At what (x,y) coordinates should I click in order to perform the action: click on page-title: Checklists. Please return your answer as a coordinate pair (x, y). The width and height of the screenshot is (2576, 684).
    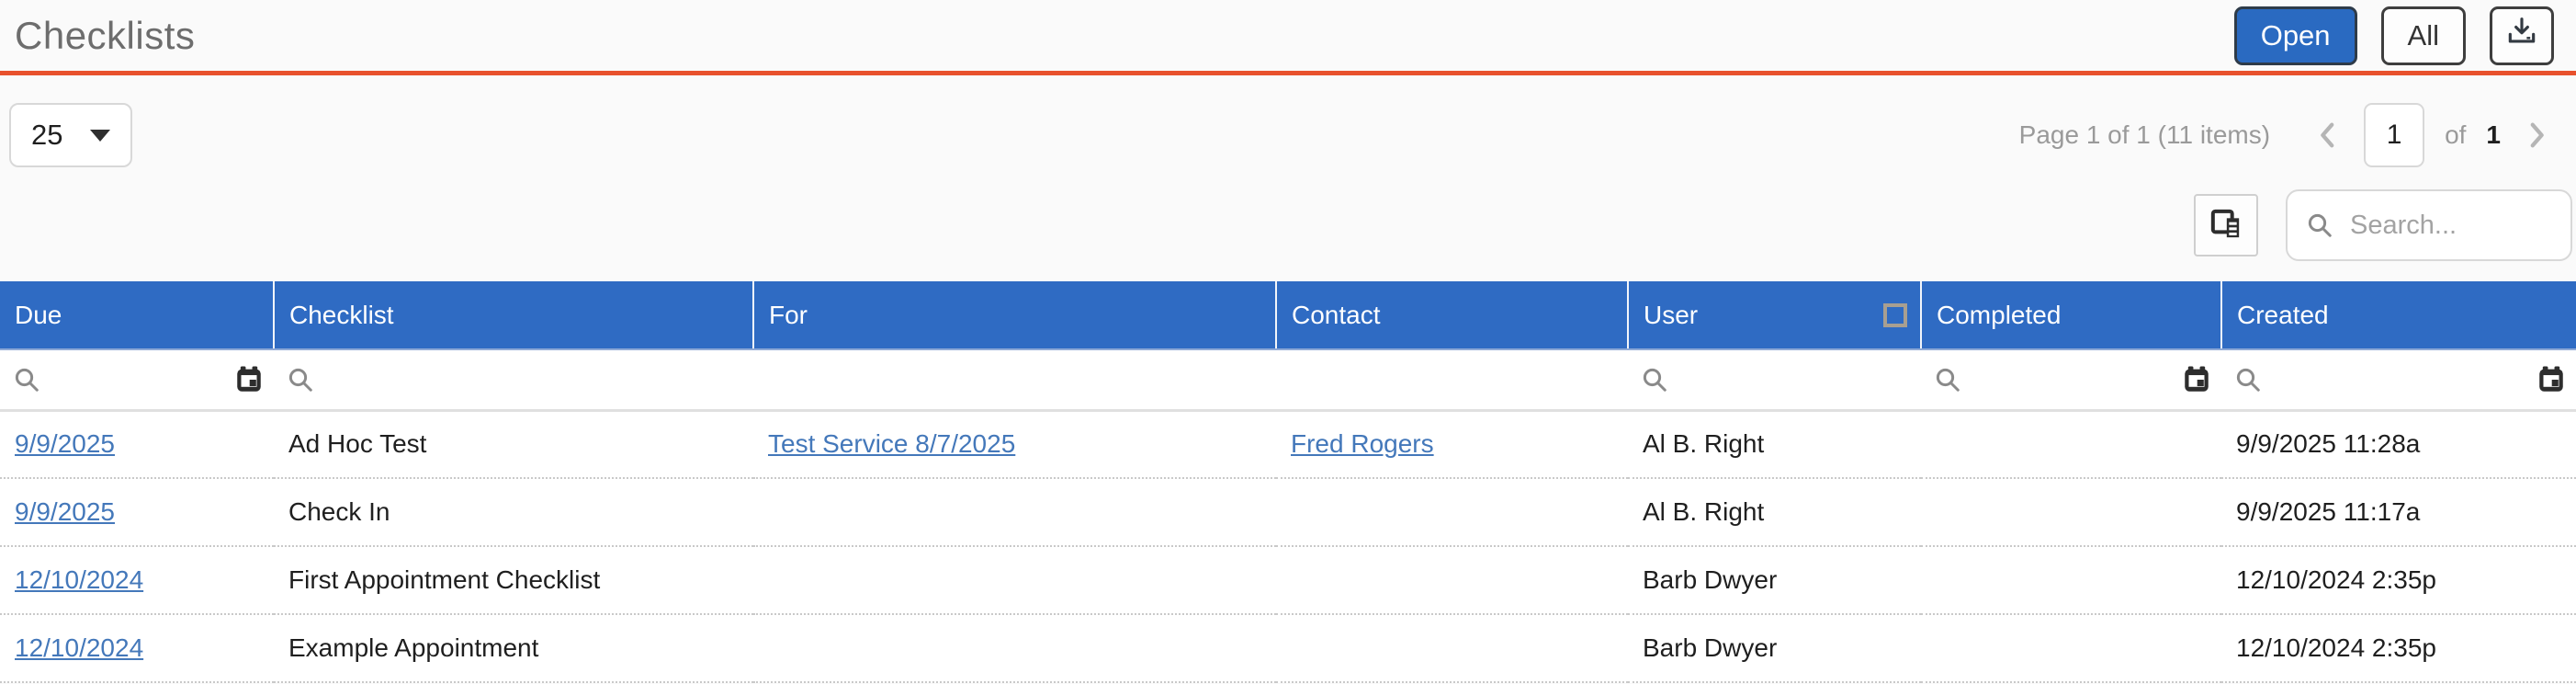
    Looking at the image, I should click on (105, 35).